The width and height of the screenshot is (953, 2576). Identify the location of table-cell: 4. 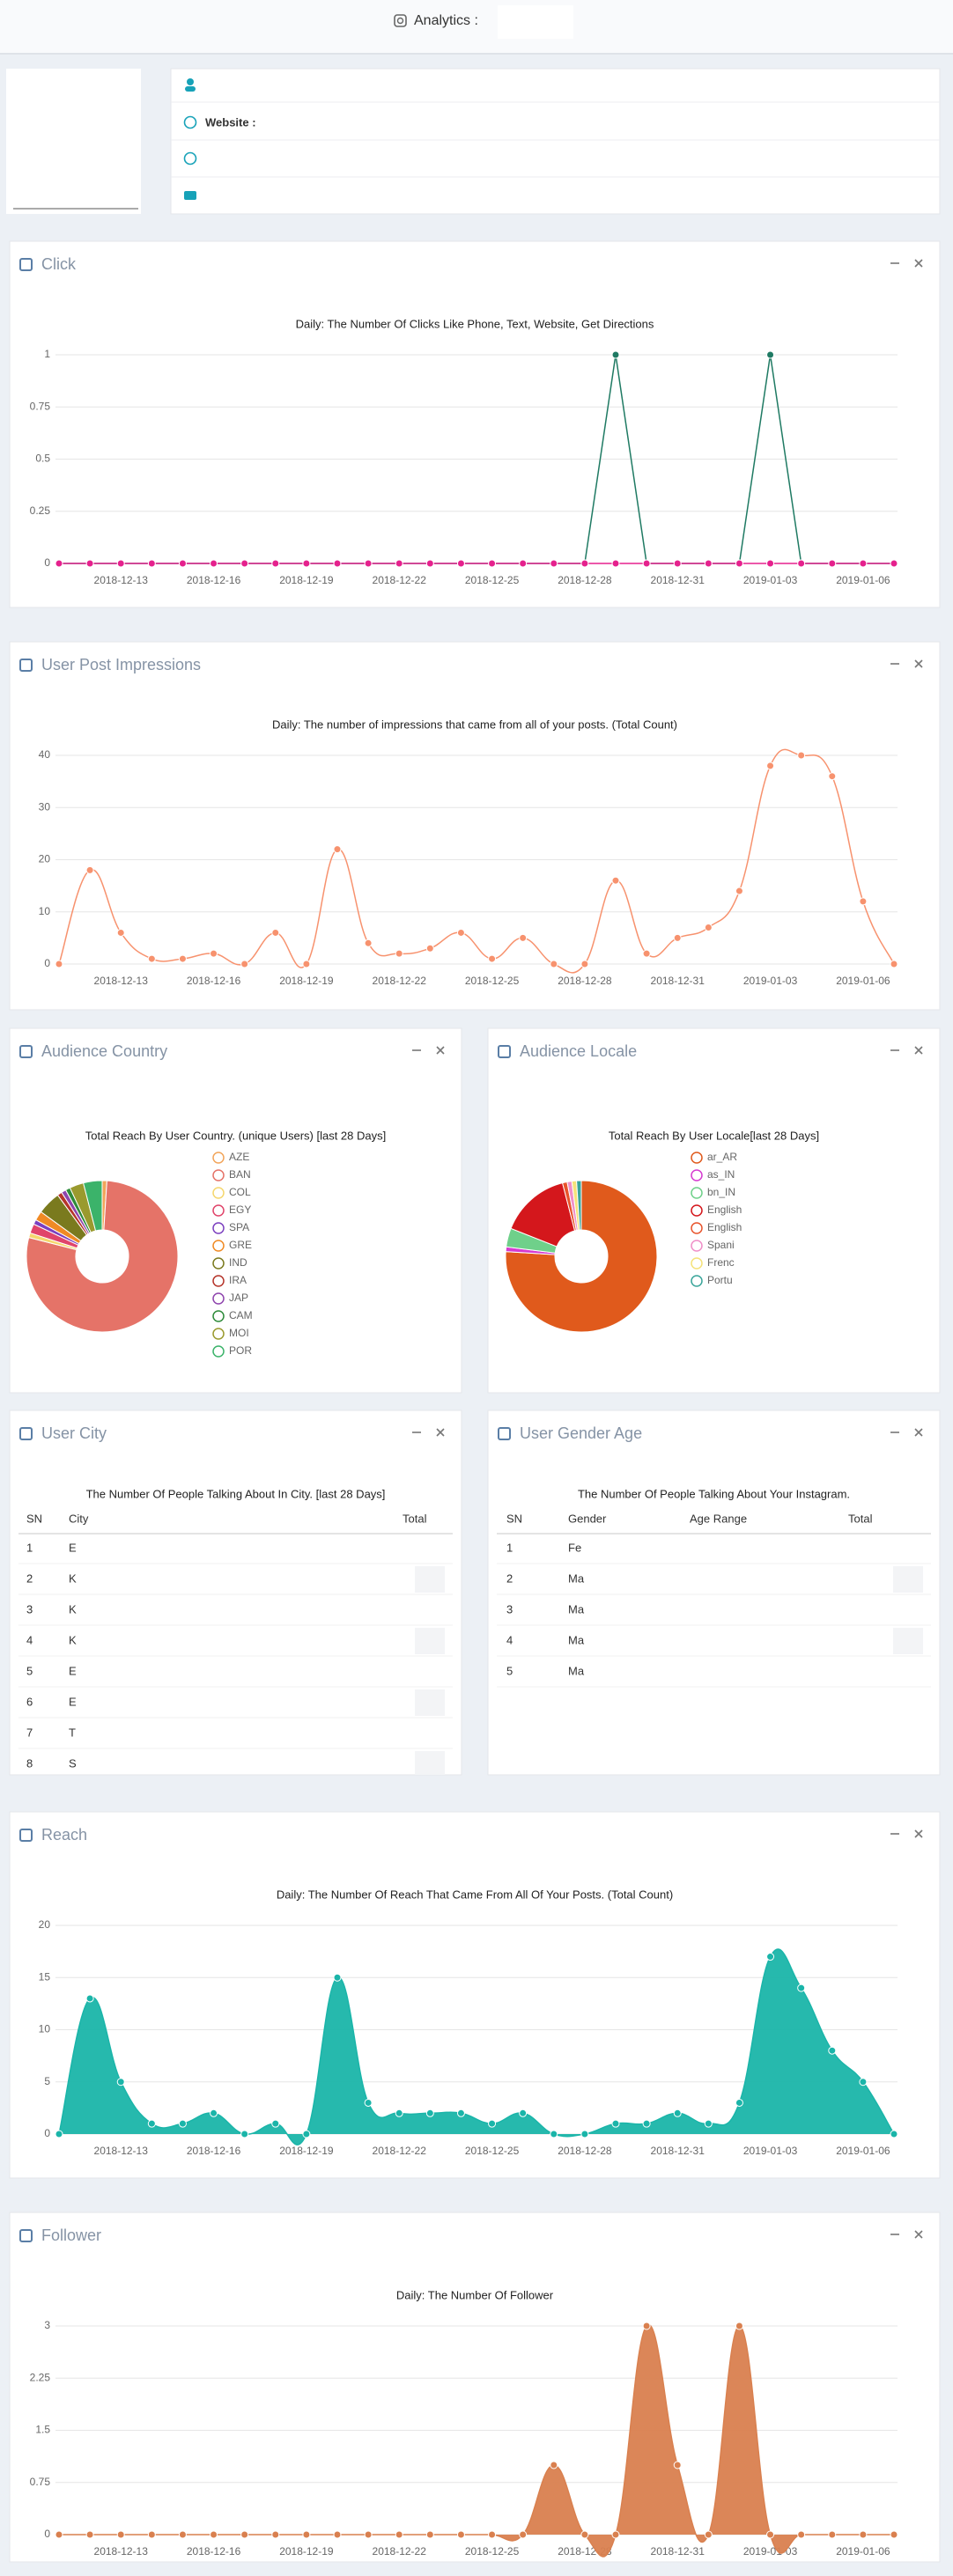
(30, 1640).